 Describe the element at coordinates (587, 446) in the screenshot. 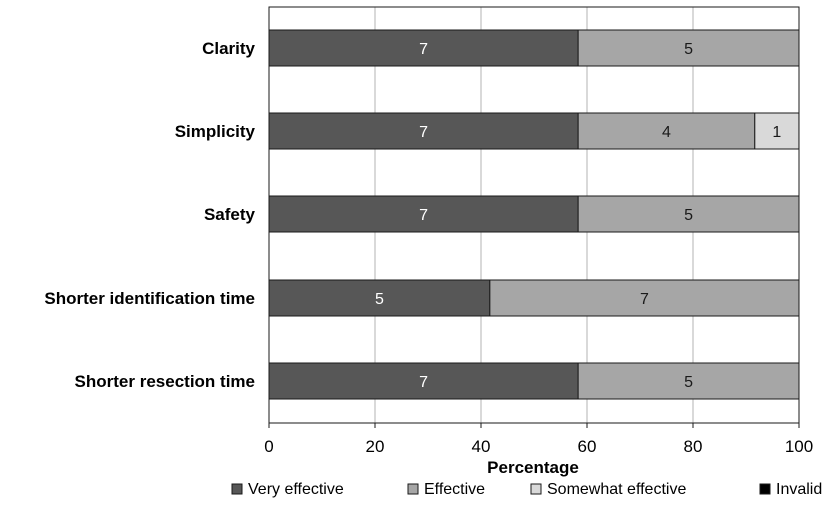

I see `x-tick-label: 60` at that location.